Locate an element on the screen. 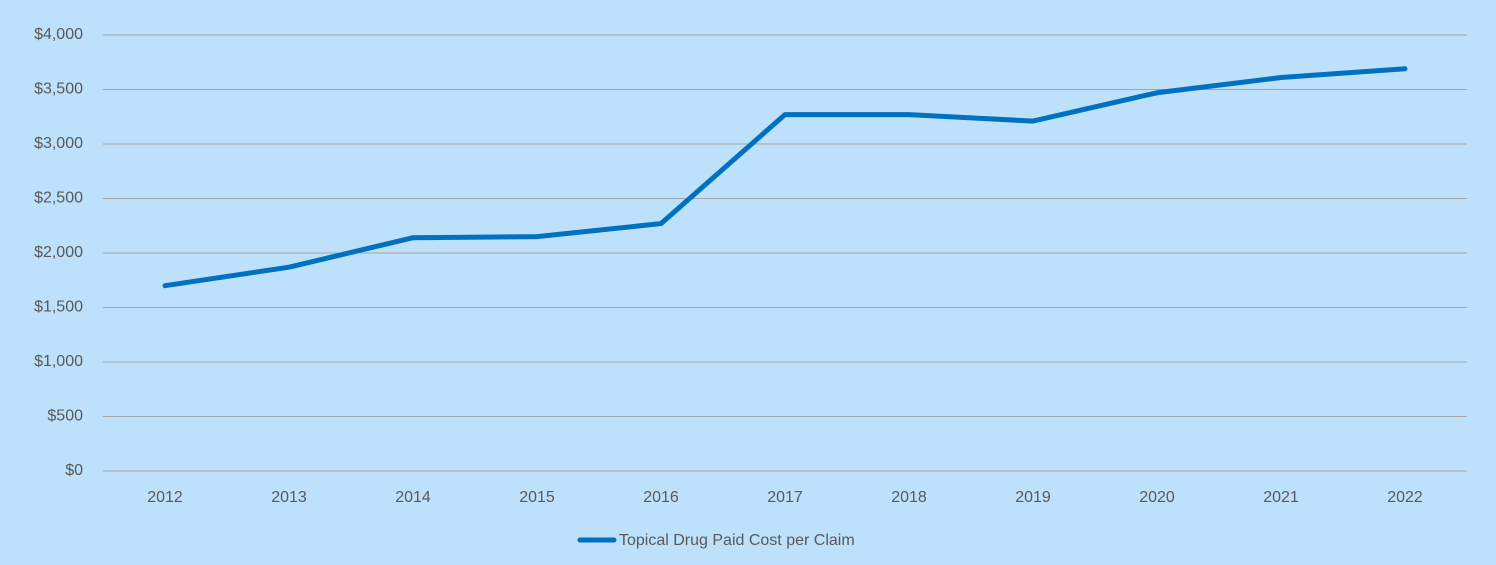  x-tick-label: 2020 is located at coordinates (1157, 497).